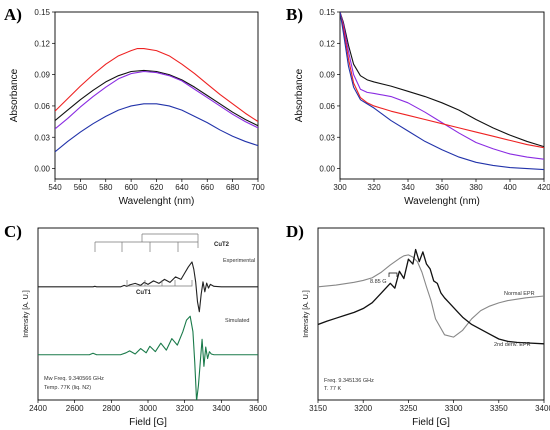  I want to click on x-tick-label: 600, so click(131, 187).